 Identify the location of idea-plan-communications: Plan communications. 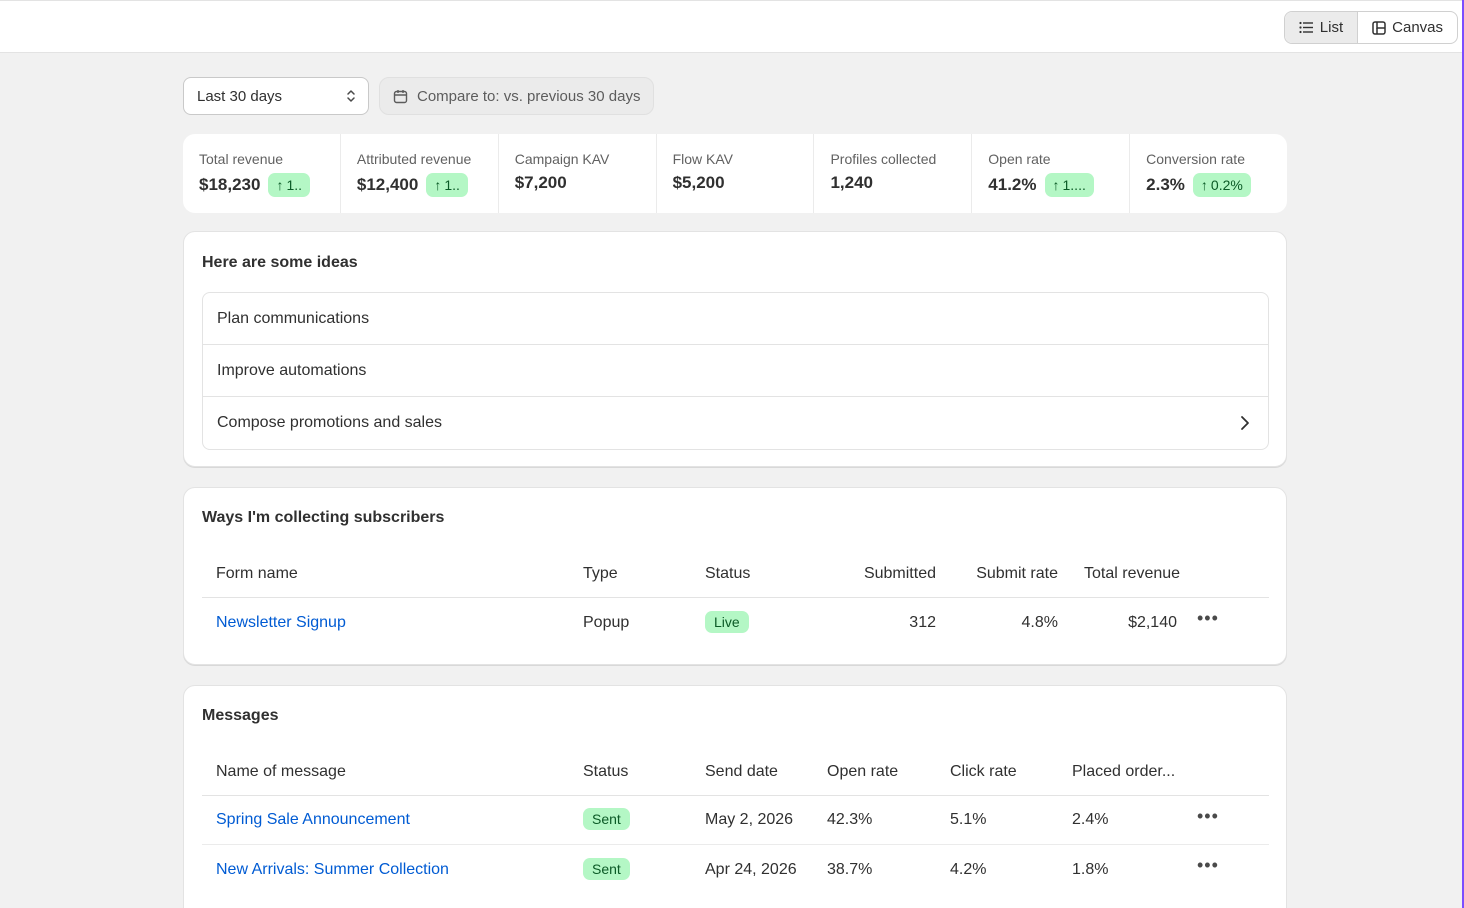
(735, 319).